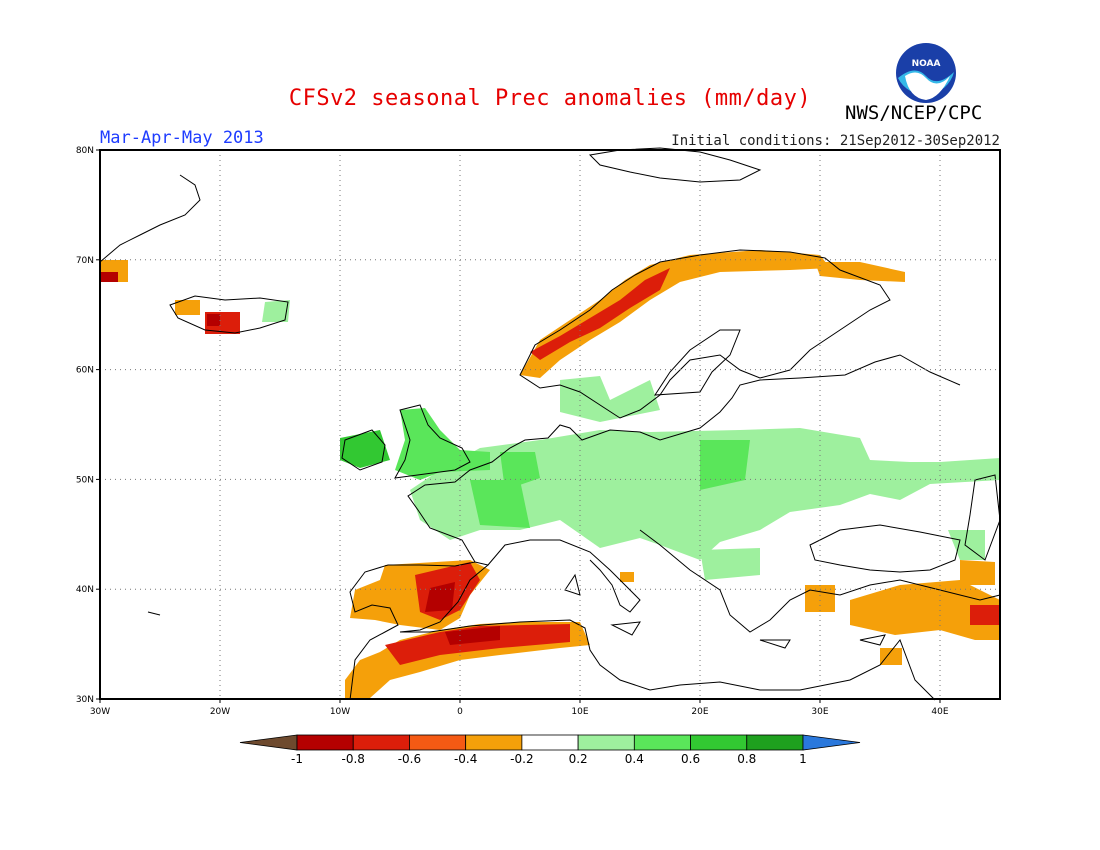 The height and width of the screenshot is (850, 1100). I want to click on anomaly-iceland-core, so click(213, 320).